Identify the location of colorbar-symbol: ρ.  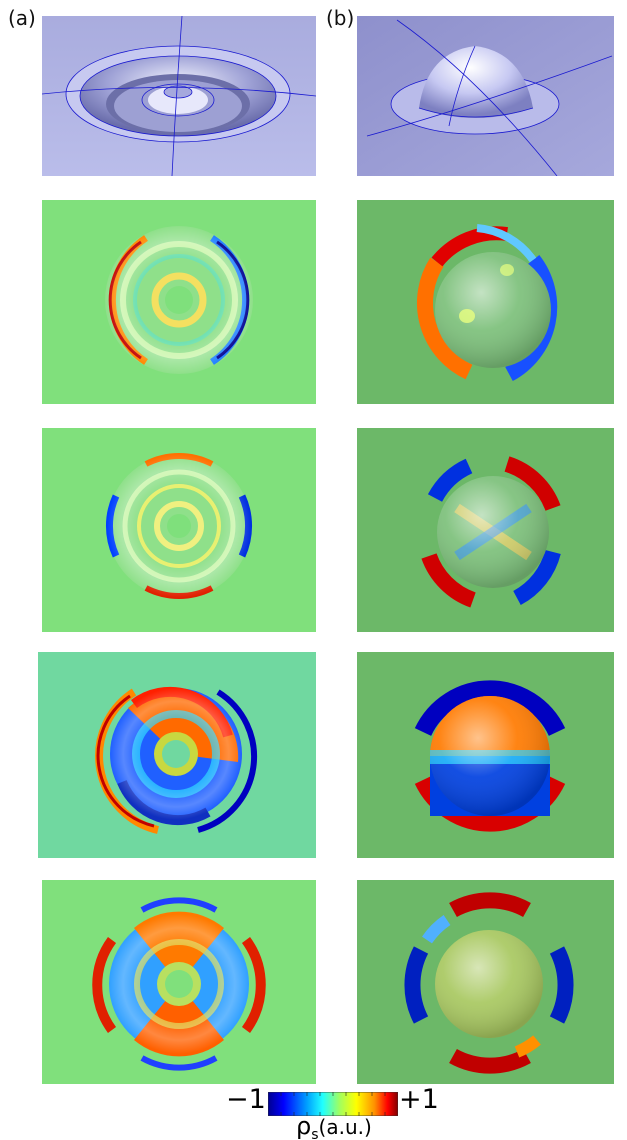
(304, 1126).